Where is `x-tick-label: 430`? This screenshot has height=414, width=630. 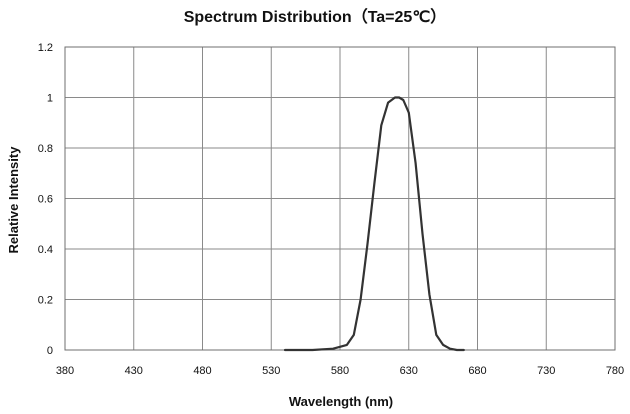
x-tick-label: 430 is located at coordinates (134, 371).